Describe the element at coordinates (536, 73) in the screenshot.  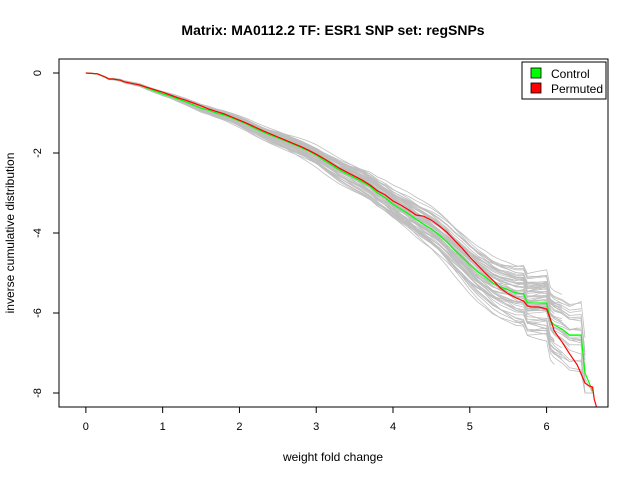
I see `legend-swatch-control` at that location.